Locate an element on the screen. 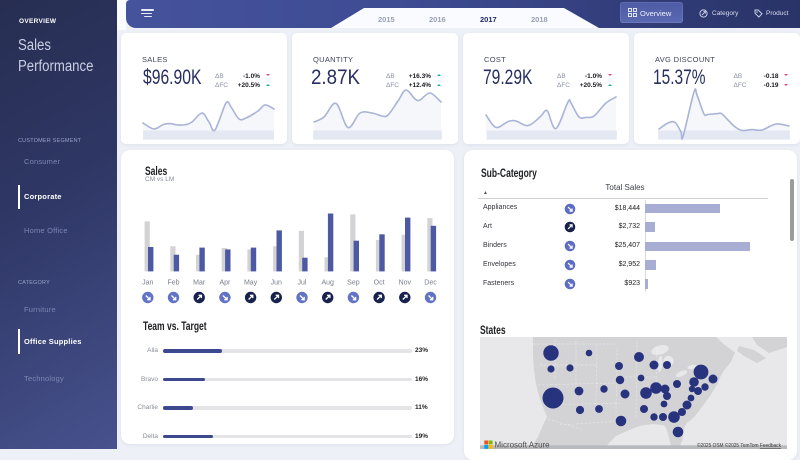  svg-text: Feb is located at coordinates (173, 283).